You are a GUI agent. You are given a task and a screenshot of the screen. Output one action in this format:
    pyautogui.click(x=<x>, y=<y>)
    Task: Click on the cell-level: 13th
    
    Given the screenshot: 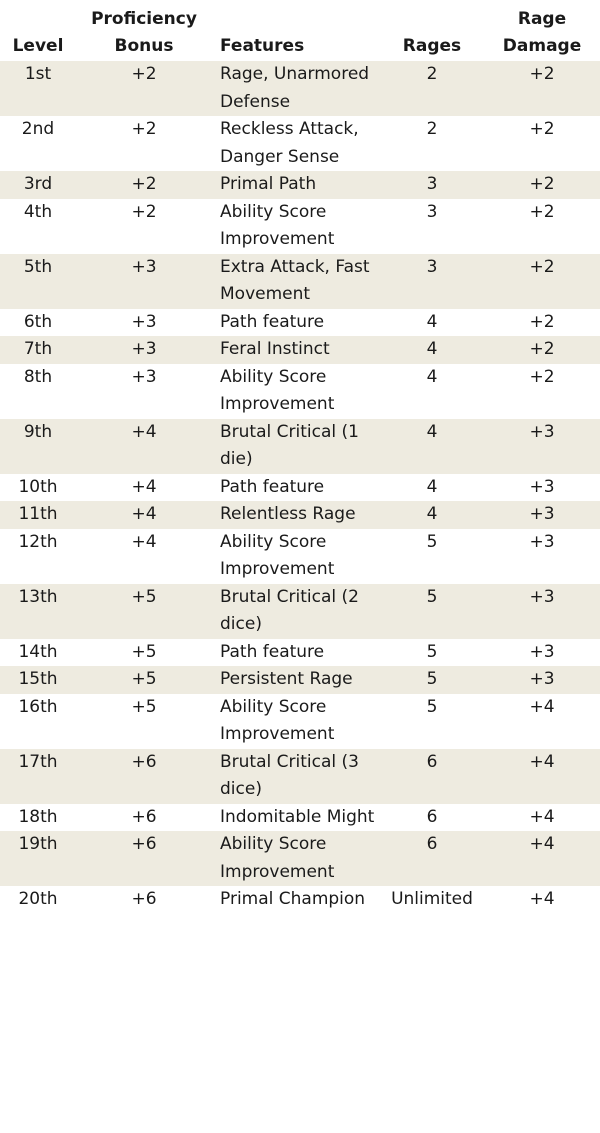 What is the action you would take?
    pyautogui.click(x=38, y=611)
    